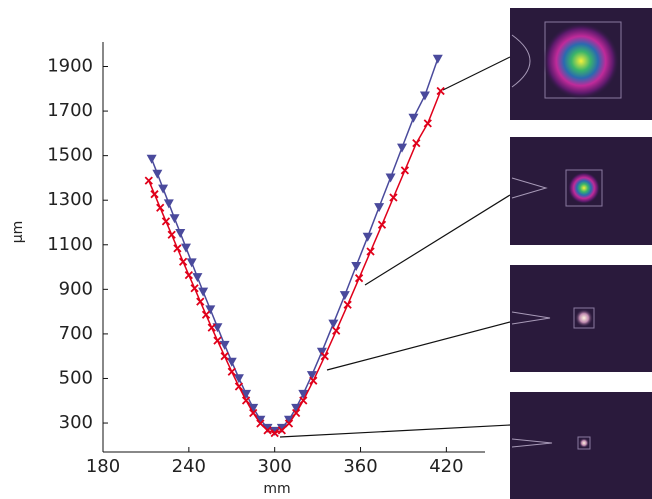 The width and height of the screenshot is (652, 499). Describe the element at coordinates (18, 232) in the screenshot. I see `y-axis-label: µm` at that location.